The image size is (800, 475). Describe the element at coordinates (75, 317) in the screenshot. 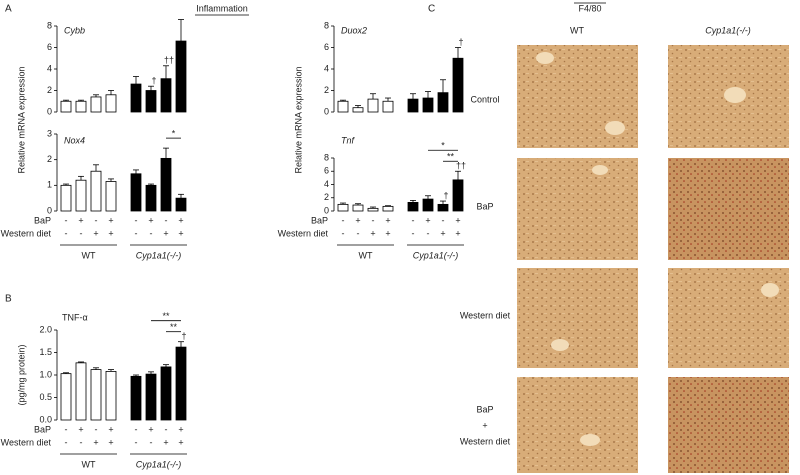

I see `chart-title: TNF-α` at that location.